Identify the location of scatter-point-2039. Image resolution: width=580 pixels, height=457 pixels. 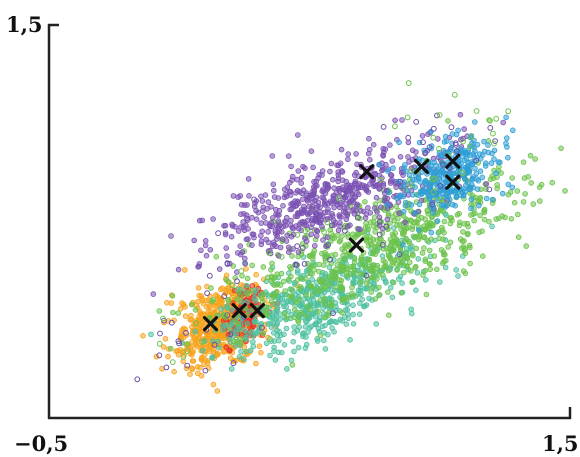
(205, 241).